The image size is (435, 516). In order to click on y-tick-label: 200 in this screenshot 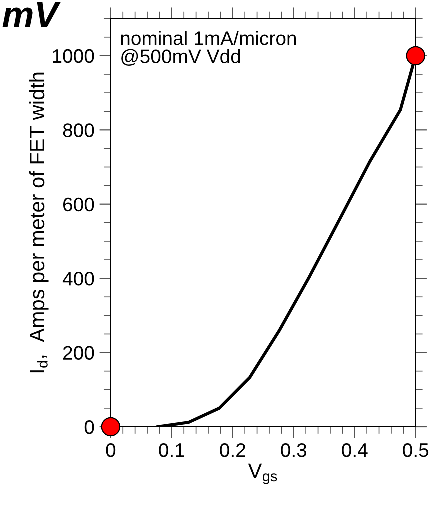, I will do `click(78, 353)`.